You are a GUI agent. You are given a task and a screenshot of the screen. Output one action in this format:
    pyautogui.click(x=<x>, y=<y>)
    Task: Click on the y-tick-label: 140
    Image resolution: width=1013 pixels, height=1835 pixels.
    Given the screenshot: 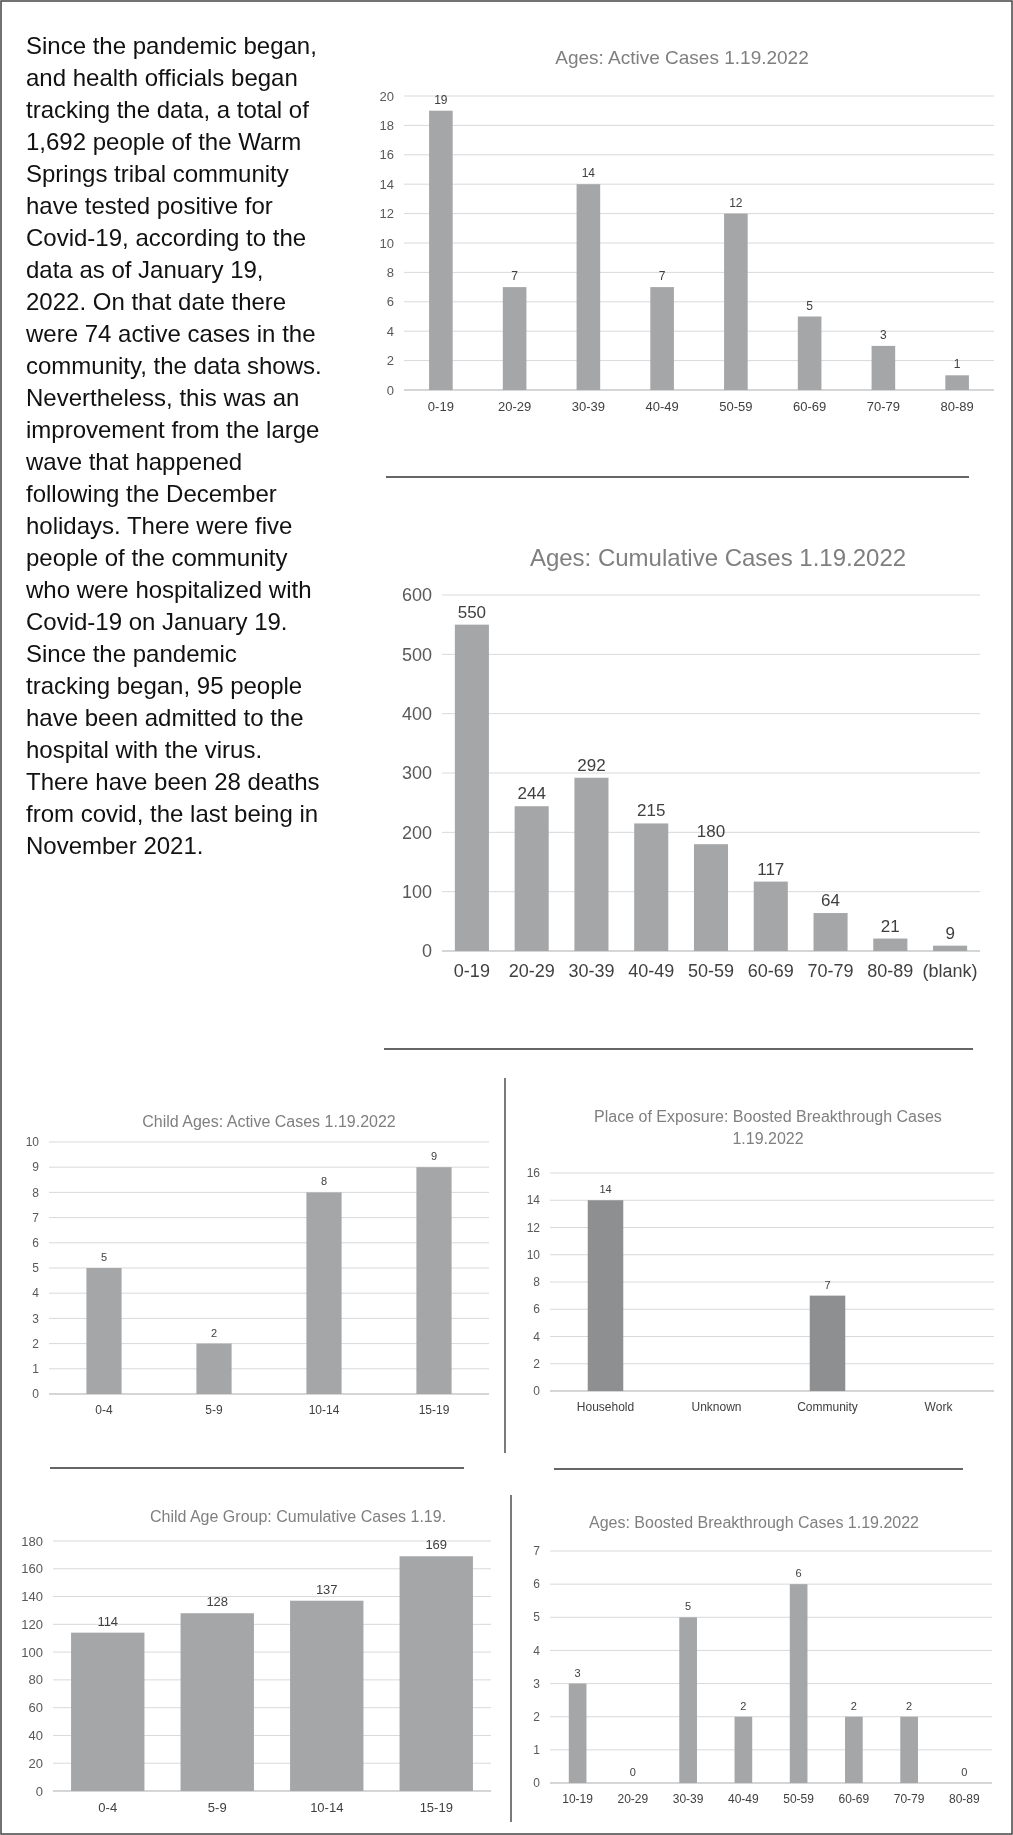 What is the action you would take?
    pyautogui.click(x=32, y=1597)
    